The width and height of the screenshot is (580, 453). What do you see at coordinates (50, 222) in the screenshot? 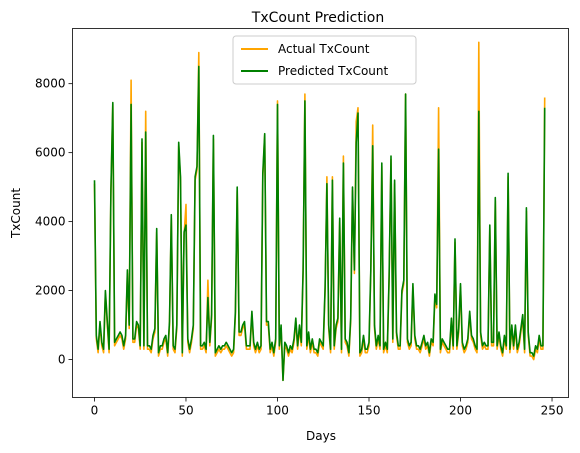
I see `y-tick-label: 4000` at bounding box center [50, 222].